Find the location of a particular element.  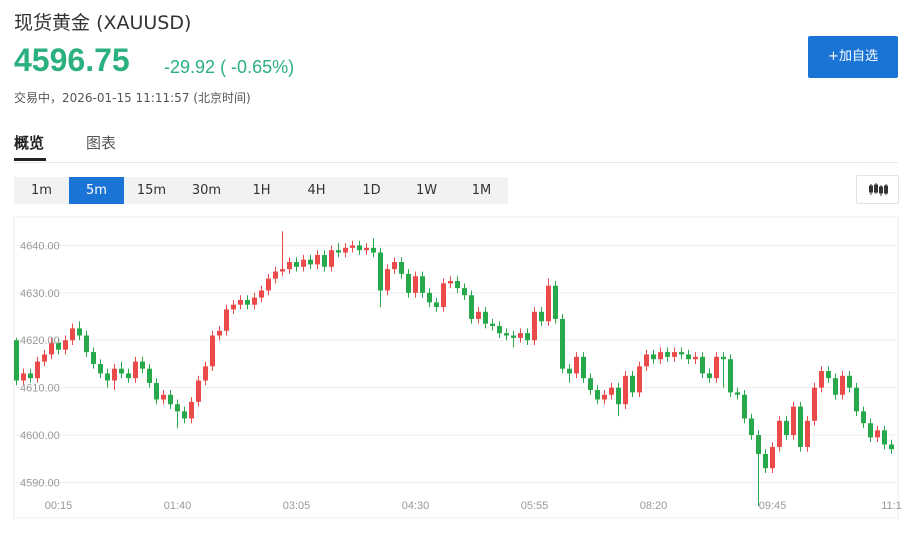

interval: 30m is located at coordinates (206, 190).